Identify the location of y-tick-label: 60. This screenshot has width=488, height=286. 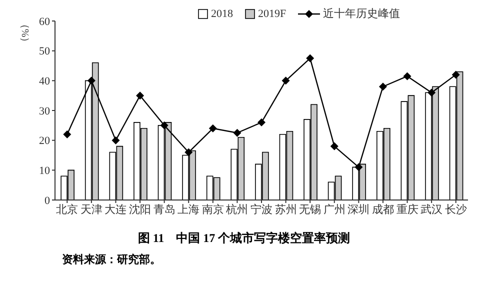
(44, 22).